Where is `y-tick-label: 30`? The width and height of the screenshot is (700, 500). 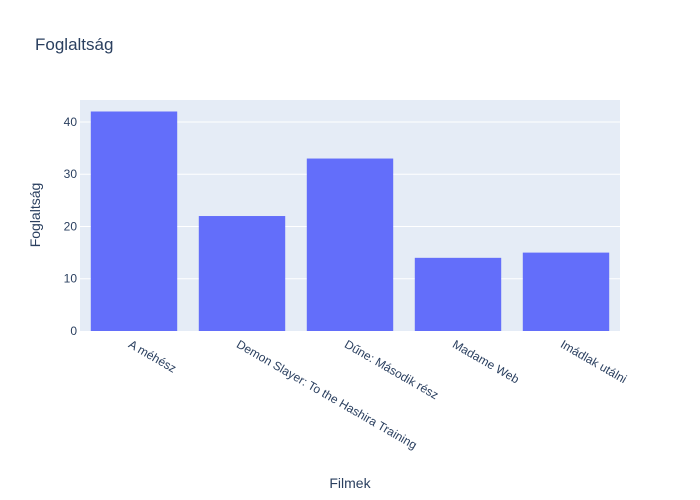
y-tick-label: 30 is located at coordinates (71, 174).